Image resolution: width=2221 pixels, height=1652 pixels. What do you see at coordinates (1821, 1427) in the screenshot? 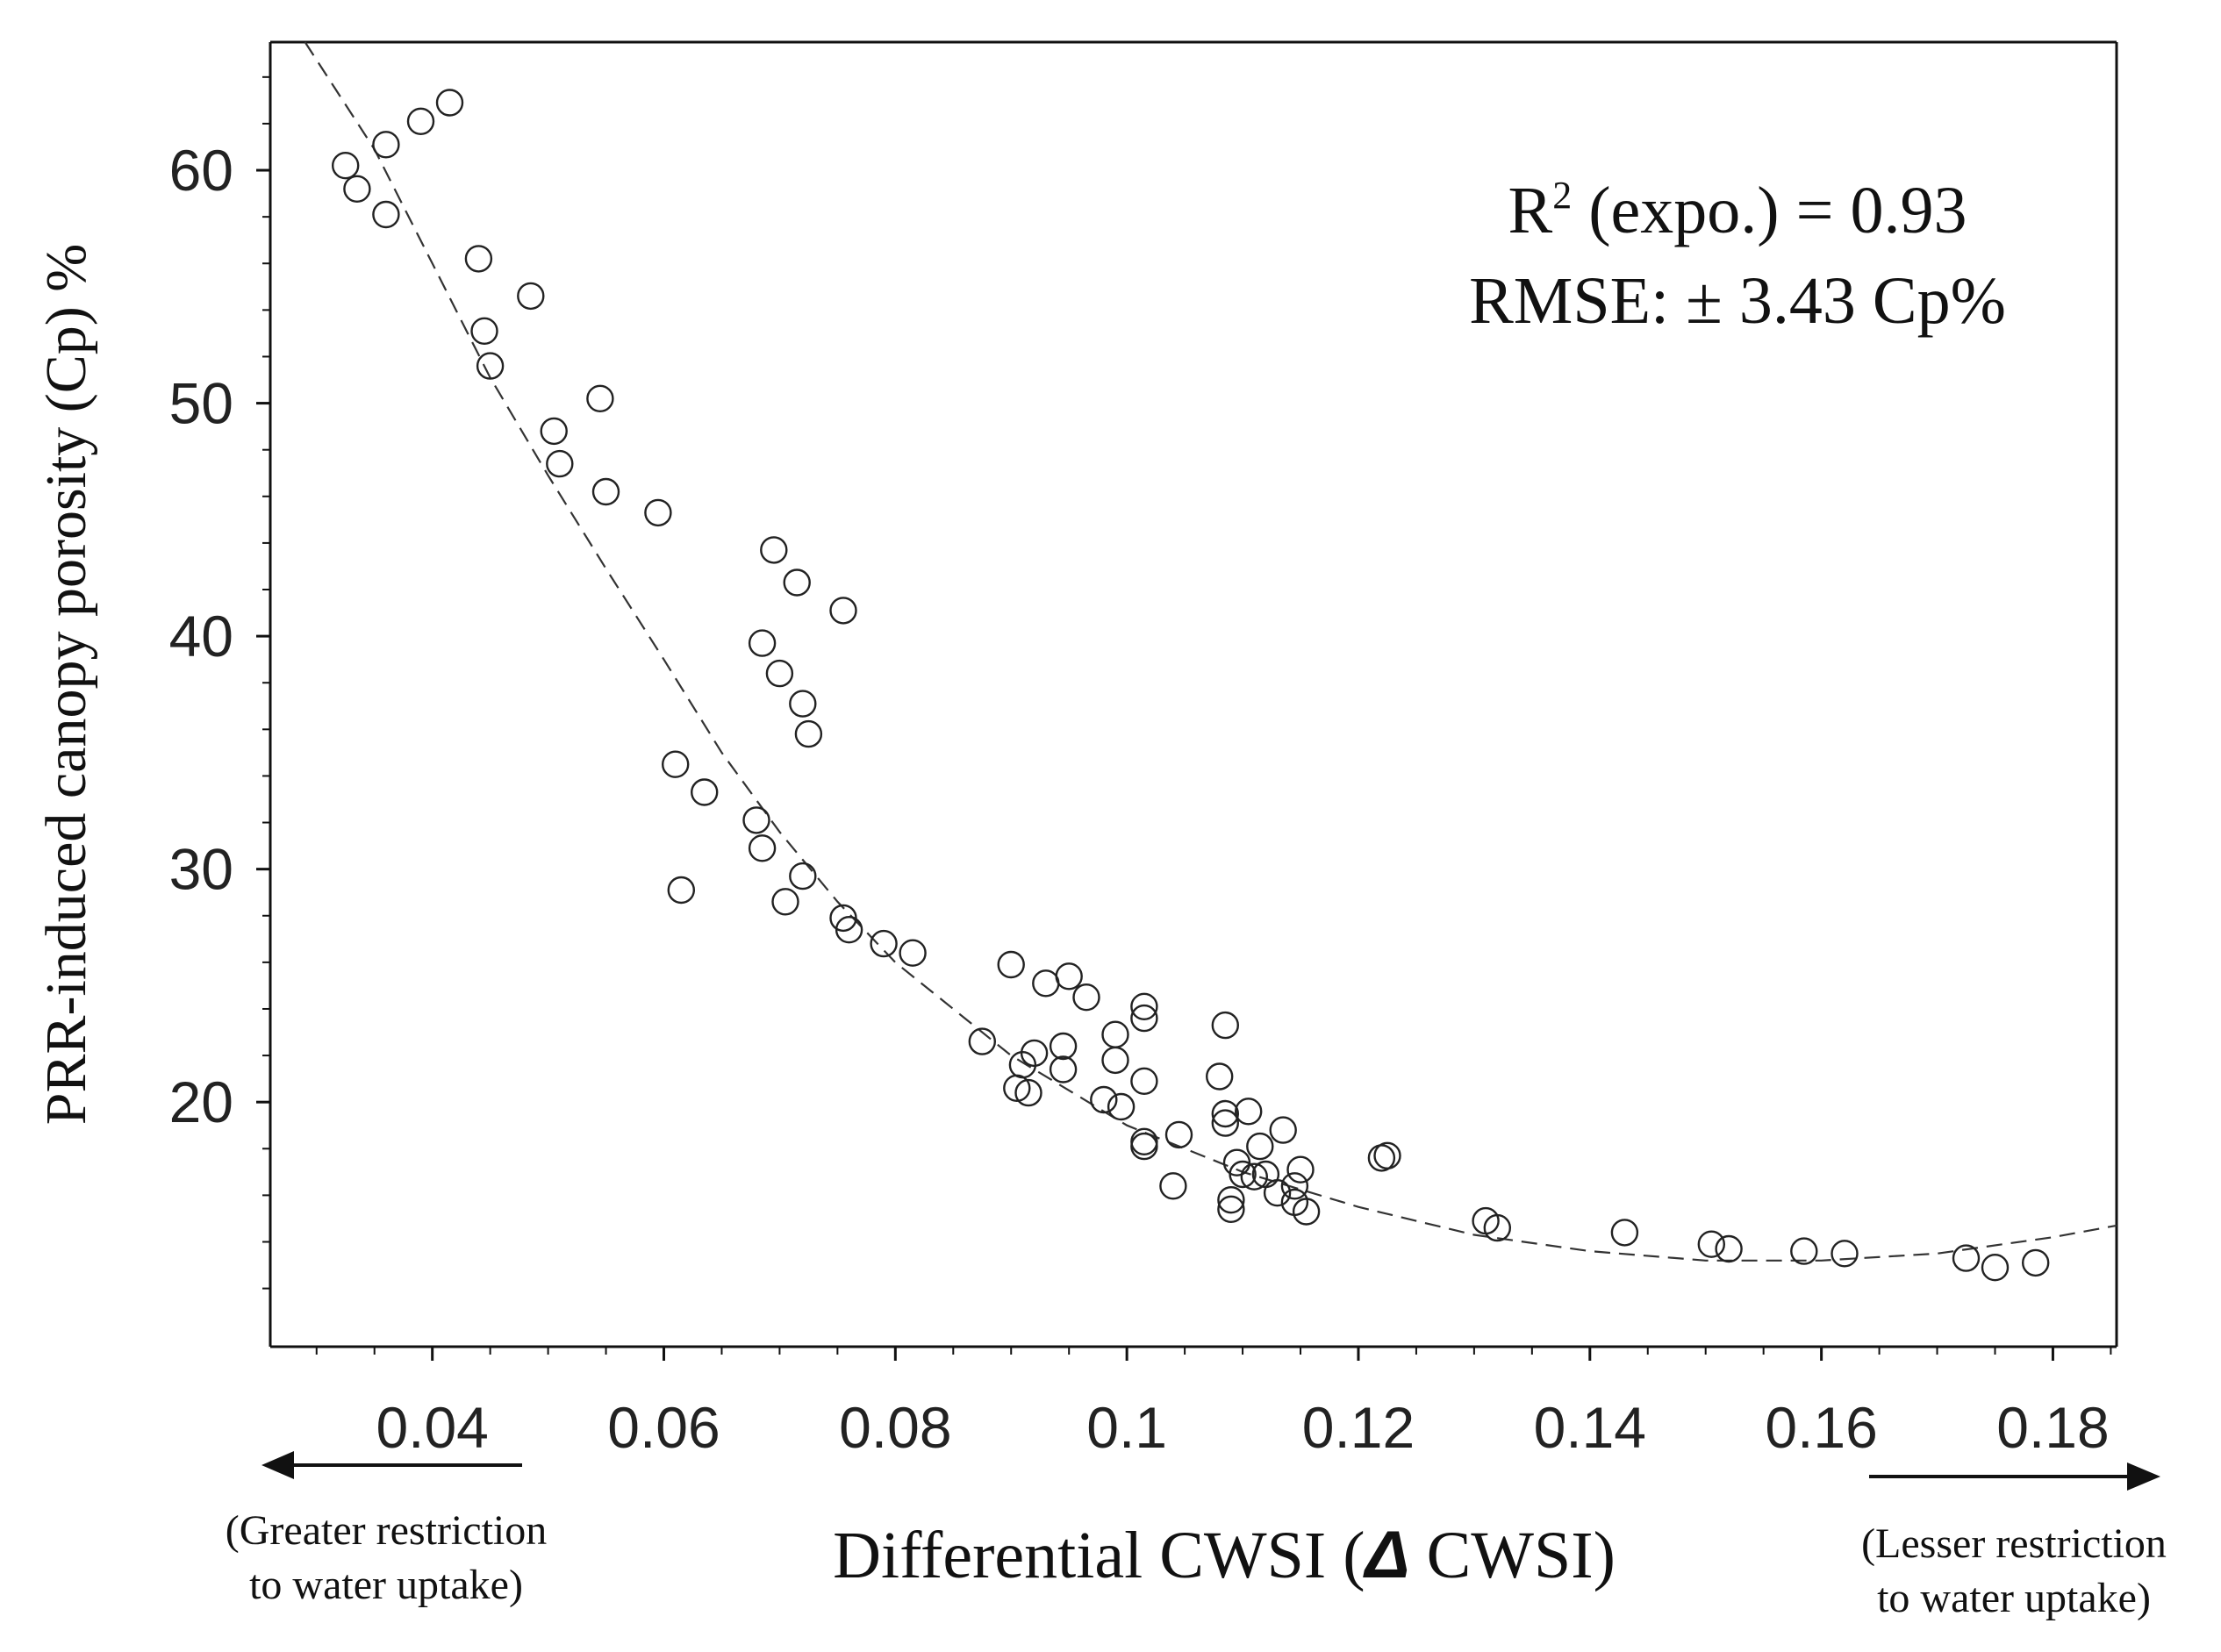
I see `x-tick-label: 0.16` at bounding box center [1821, 1427].